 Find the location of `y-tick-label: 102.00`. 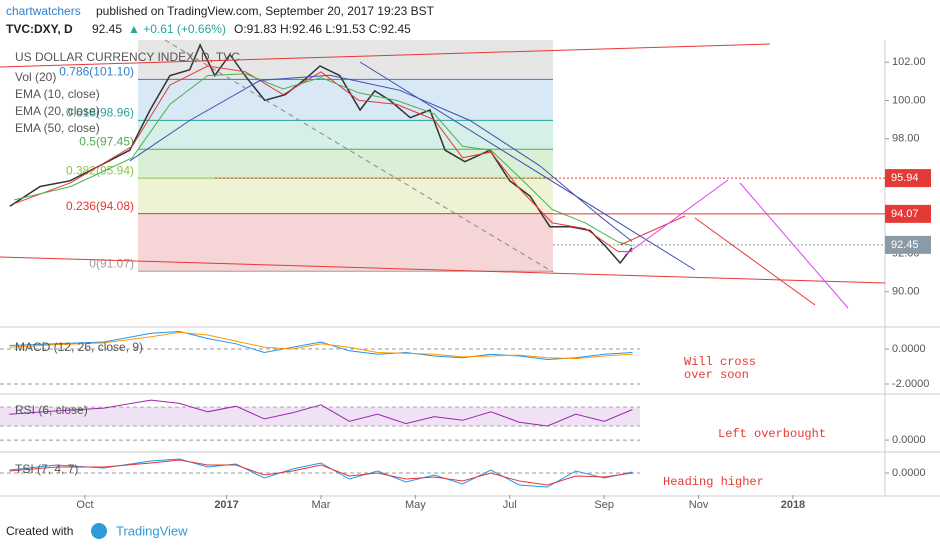

y-tick-label: 102.00 is located at coordinates (909, 62).